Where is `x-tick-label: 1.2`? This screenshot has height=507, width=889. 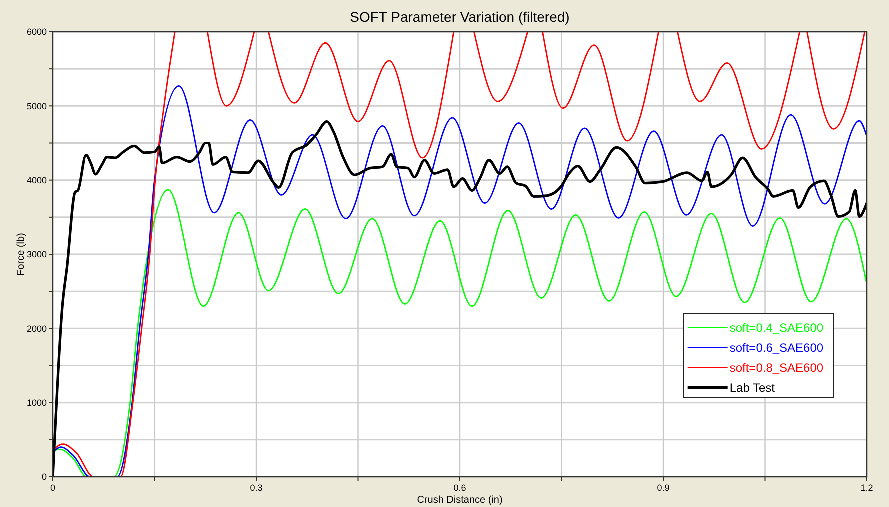 x-tick-label: 1.2 is located at coordinates (867, 488).